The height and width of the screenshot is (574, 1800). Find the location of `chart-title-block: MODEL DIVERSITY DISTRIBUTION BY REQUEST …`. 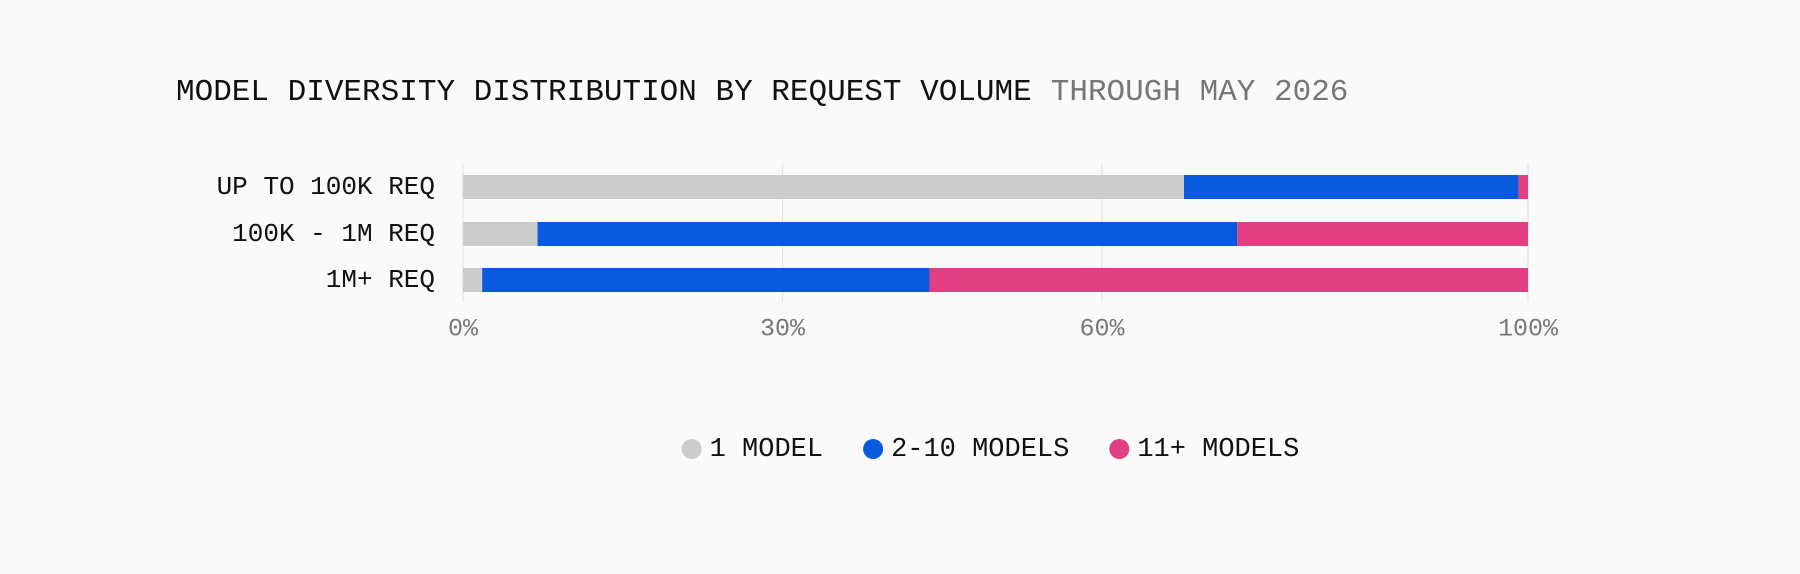

chart-title-block: MODEL DIVERSITY DISTRIBUTION BY REQUEST … is located at coordinates (762, 92).